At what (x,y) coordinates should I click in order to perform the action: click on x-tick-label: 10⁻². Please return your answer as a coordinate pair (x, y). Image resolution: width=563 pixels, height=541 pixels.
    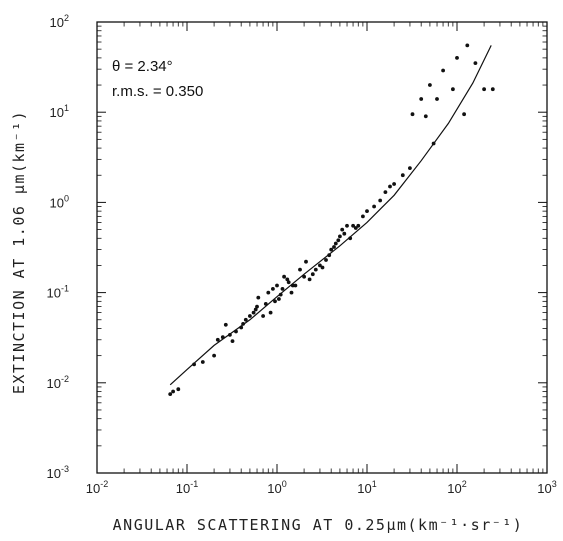
    Looking at the image, I should click on (97, 487).